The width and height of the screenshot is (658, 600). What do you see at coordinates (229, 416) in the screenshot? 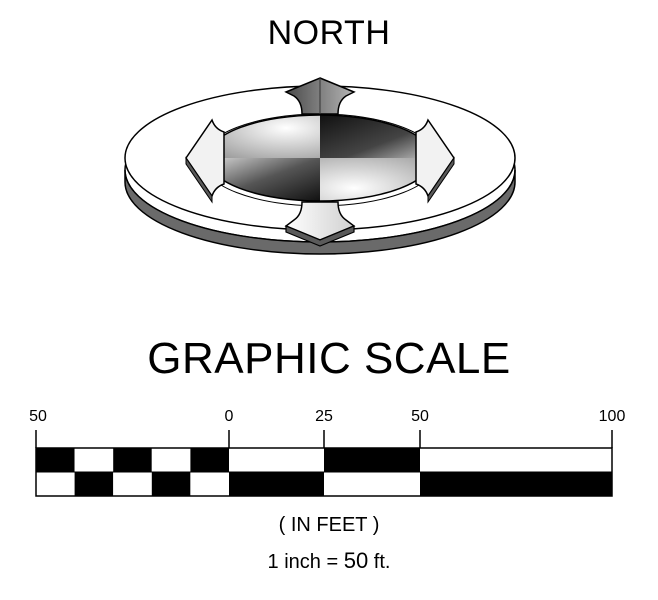
I see `scale-tick-label: 0` at bounding box center [229, 416].